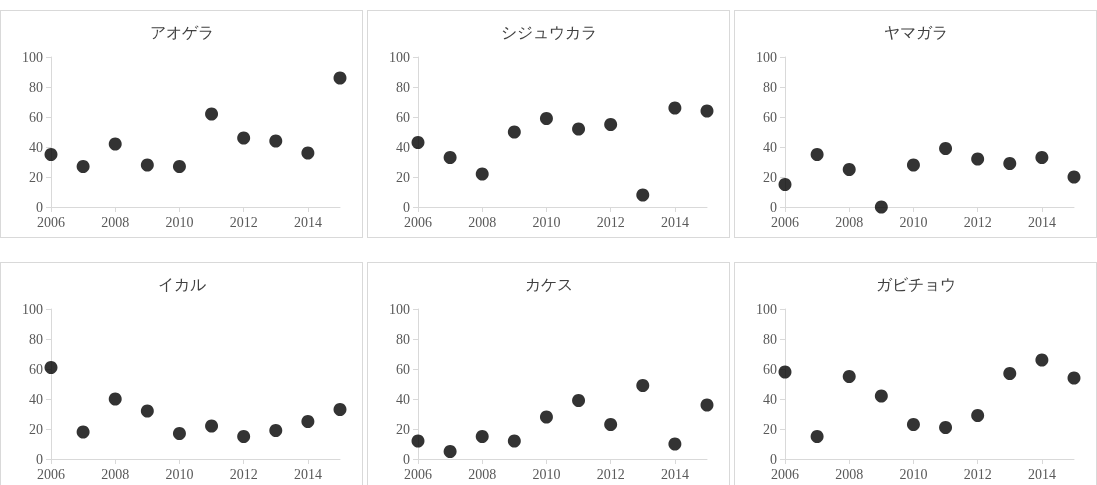 The height and width of the screenshot is (485, 1097). Describe the element at coordinates (915, 284) in the screenshot. I see `chart-title: ガビチョウ` at that location.